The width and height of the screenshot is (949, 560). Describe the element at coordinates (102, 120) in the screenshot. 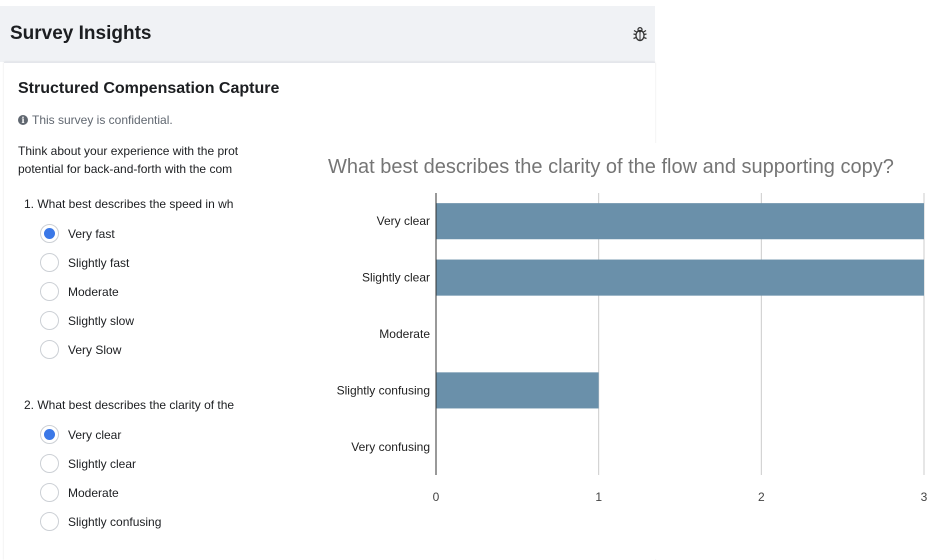

I see `confidential-text: This survey is confidential.` at that location.